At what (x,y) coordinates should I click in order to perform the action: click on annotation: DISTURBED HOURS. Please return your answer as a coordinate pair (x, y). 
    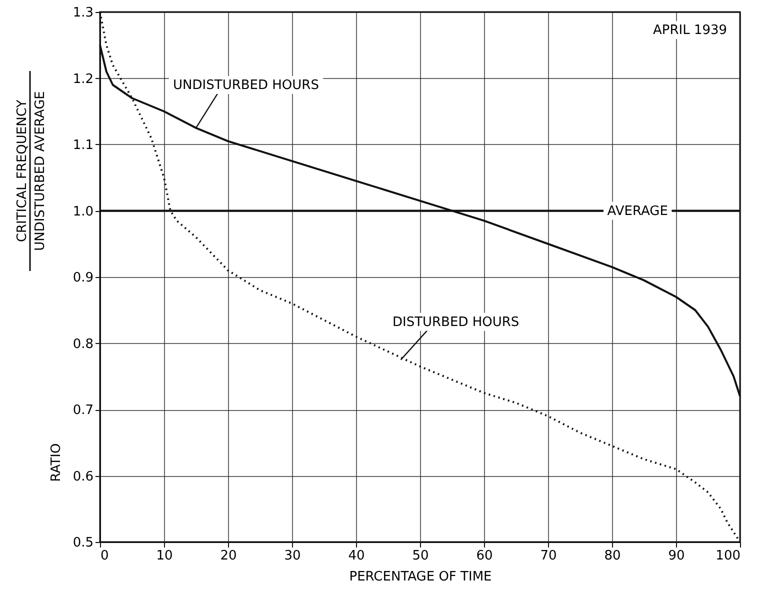
    Looking at the image, I should click on (456, 322).